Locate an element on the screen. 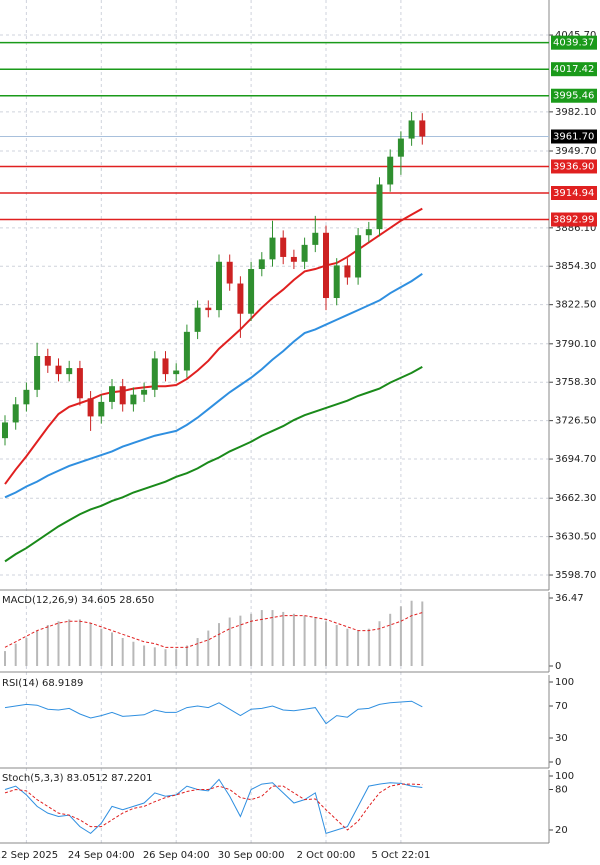  level-label: 3892.99 is located at coordinates (573, 220).